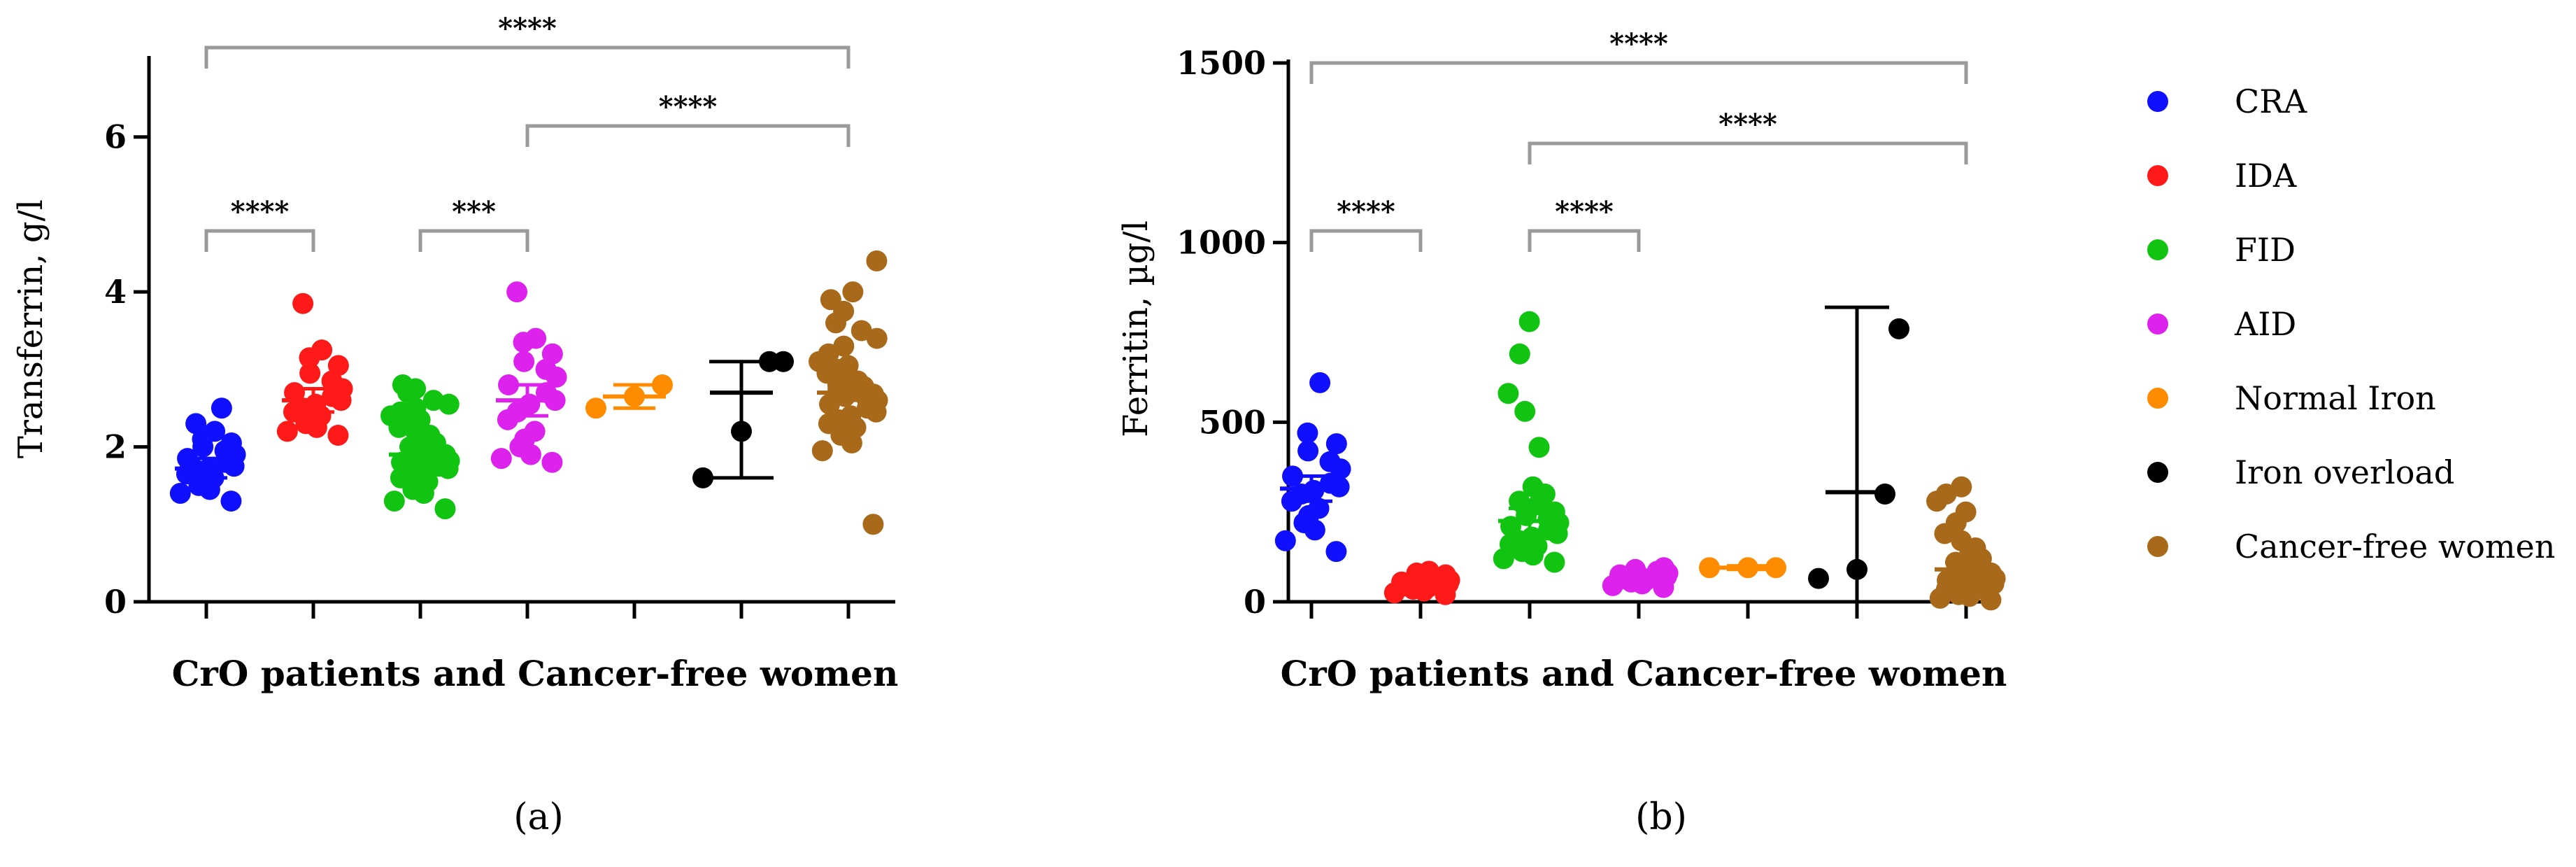 This screenshot has height=867, width=2576. Describe the element at coordinates (2265, 324) in the screenshot. I see `legend-label: AID` at that location.